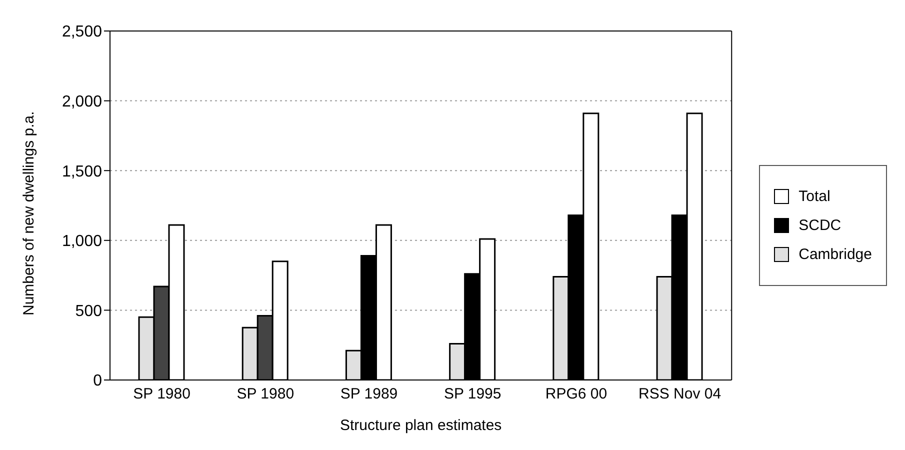  What do you see at coordinates (473, 394) in the screenshot?
I see `x-tick-label: SP 1995` at bounding box center [473, 394].